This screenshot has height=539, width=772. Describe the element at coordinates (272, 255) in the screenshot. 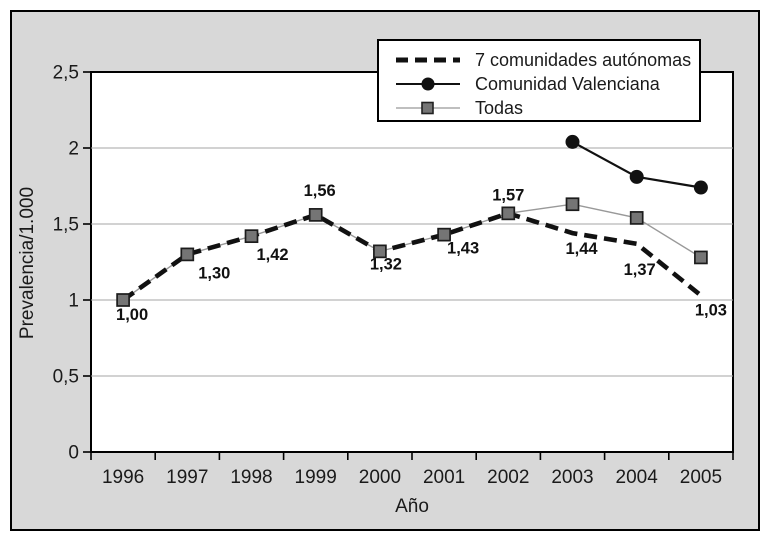

I see `data-point-label: 1,42` at that location.